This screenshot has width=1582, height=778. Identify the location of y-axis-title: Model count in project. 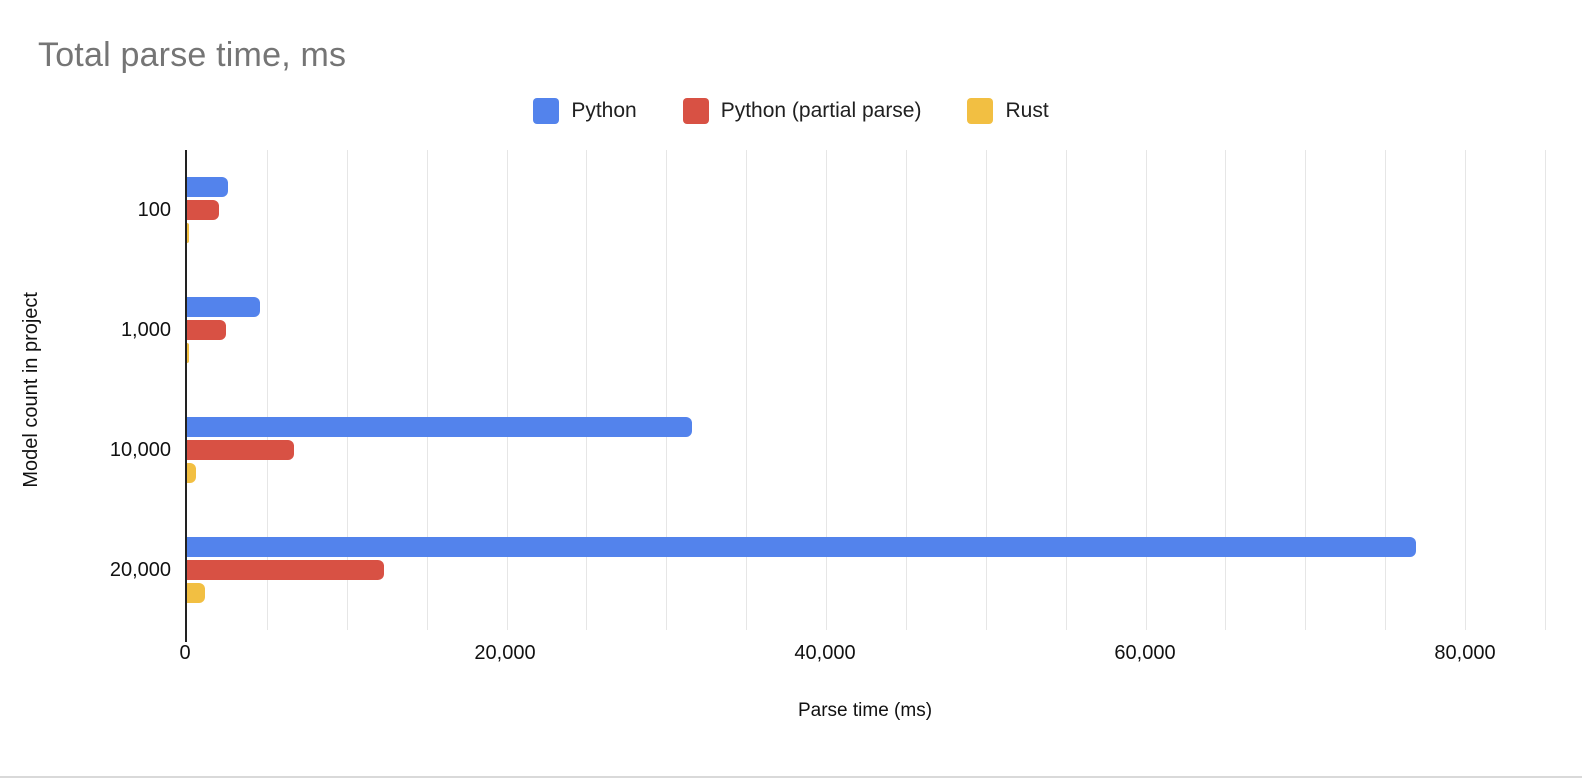
(30, 390).